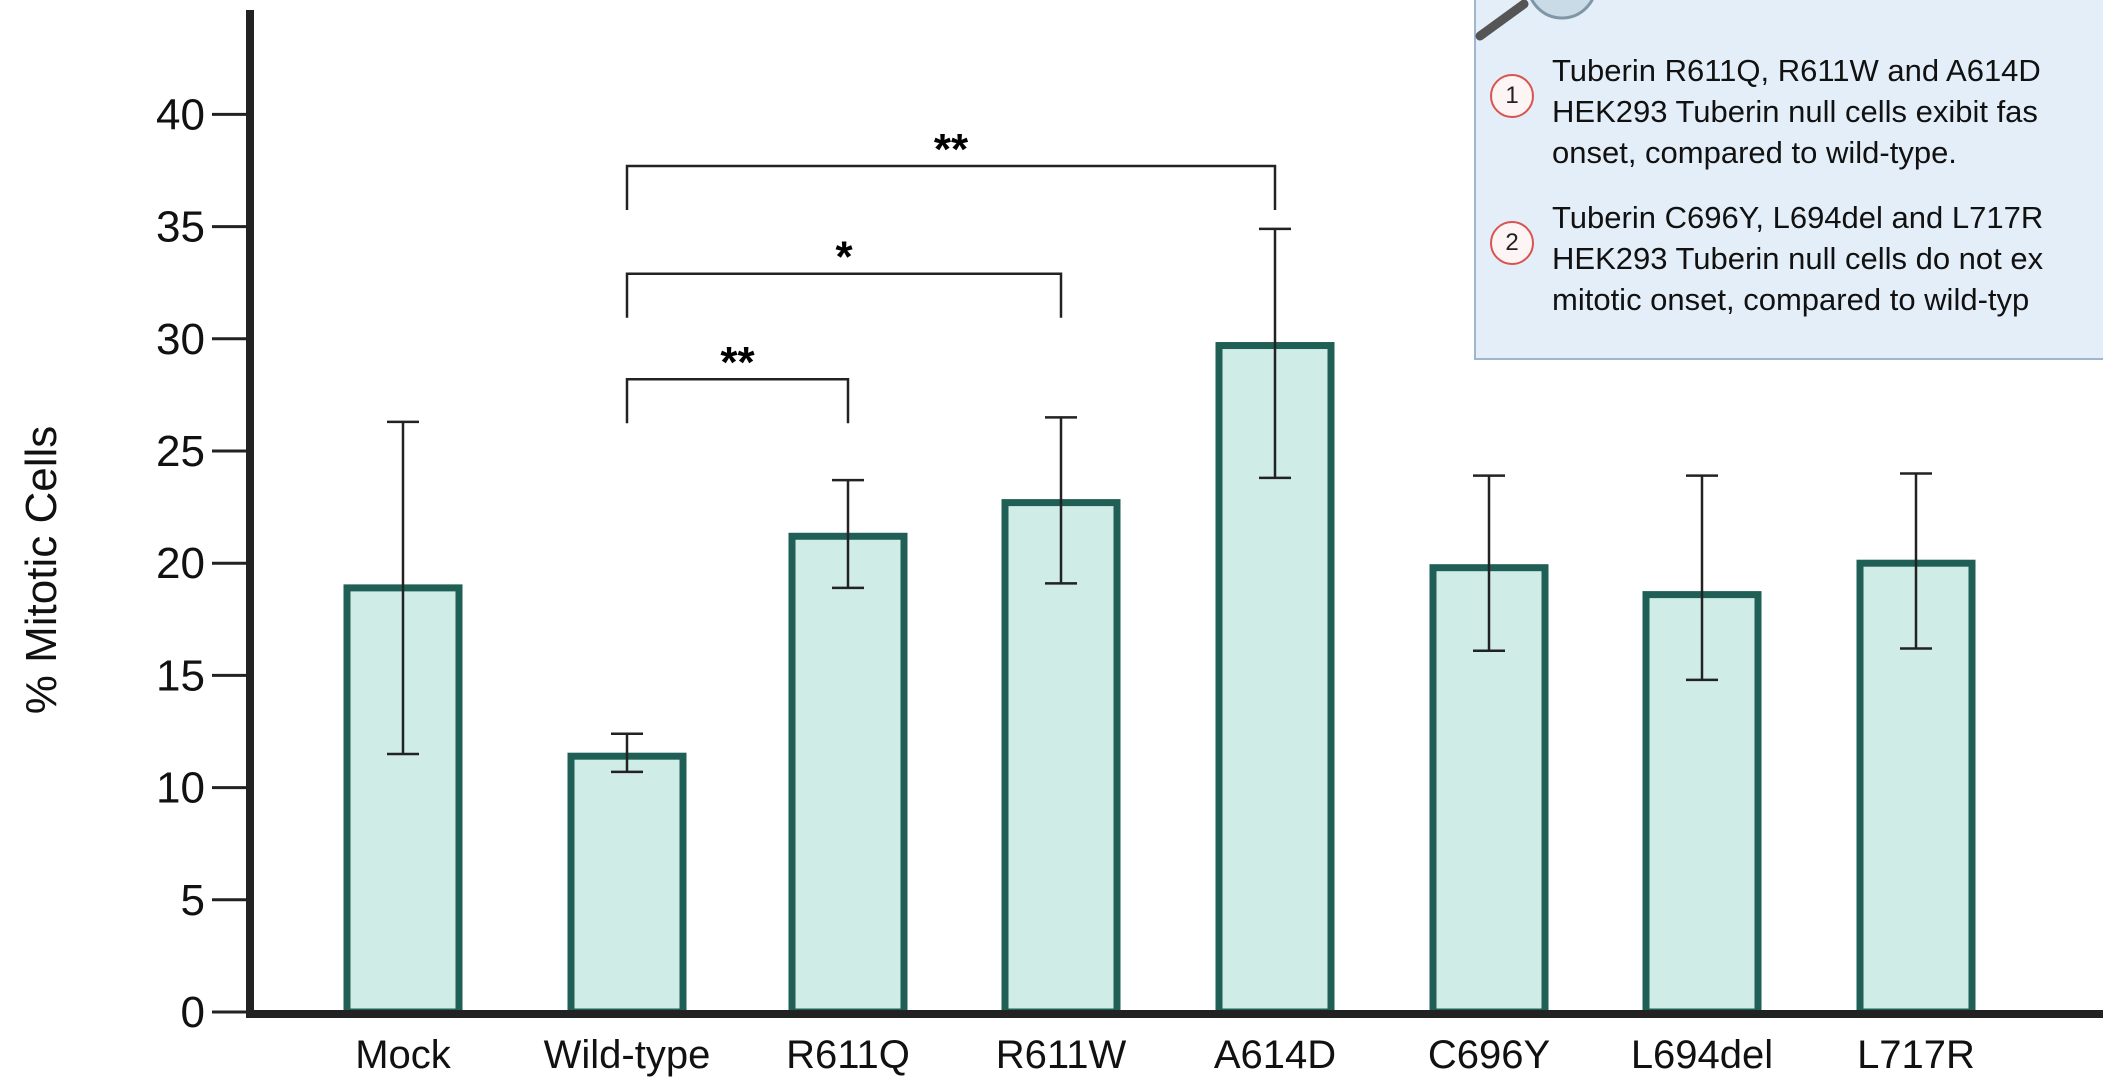  I want to click on y-axis: 0 5 10 15 20 25 30 35 40, so click(205, 523).